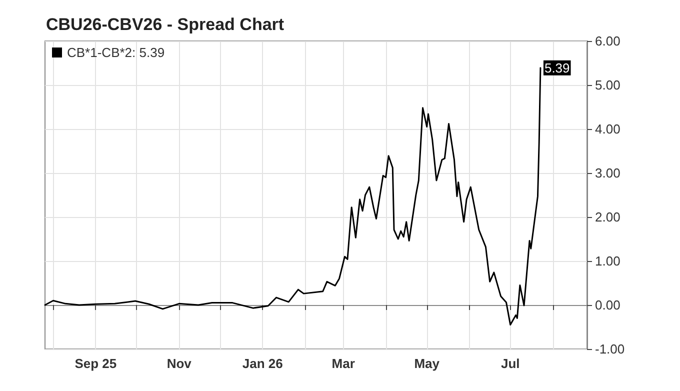  I want to click on chart-title: CBU26-CBV26 - Spread Chart, so click(165, 24).